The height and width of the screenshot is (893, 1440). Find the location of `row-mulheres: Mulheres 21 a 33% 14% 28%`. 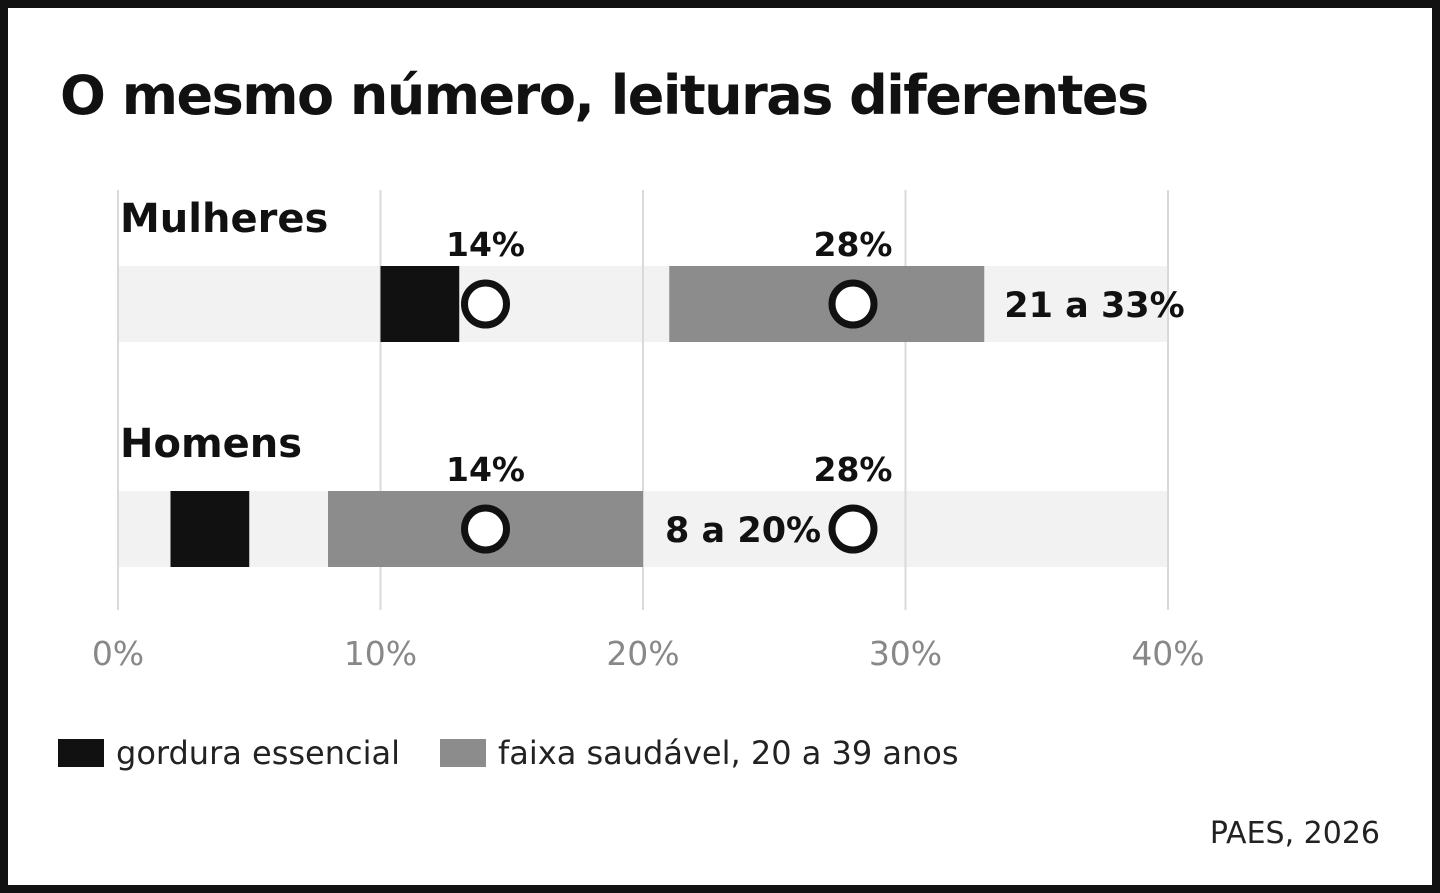

row-mulheres: Mulheres 21 a 33% 14% 28% is located at coordinates (652, 269).